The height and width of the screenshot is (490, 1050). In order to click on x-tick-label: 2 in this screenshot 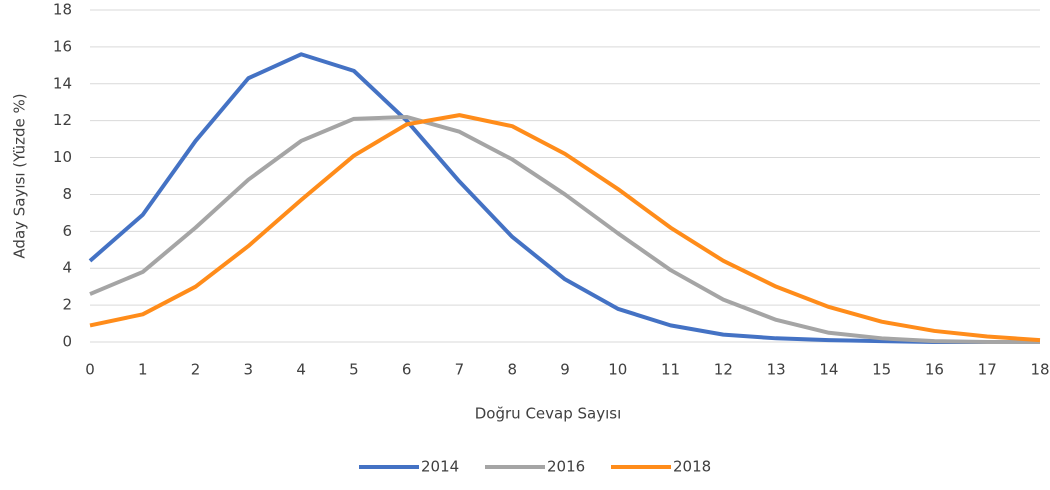, I will do `click(196, 370)`.